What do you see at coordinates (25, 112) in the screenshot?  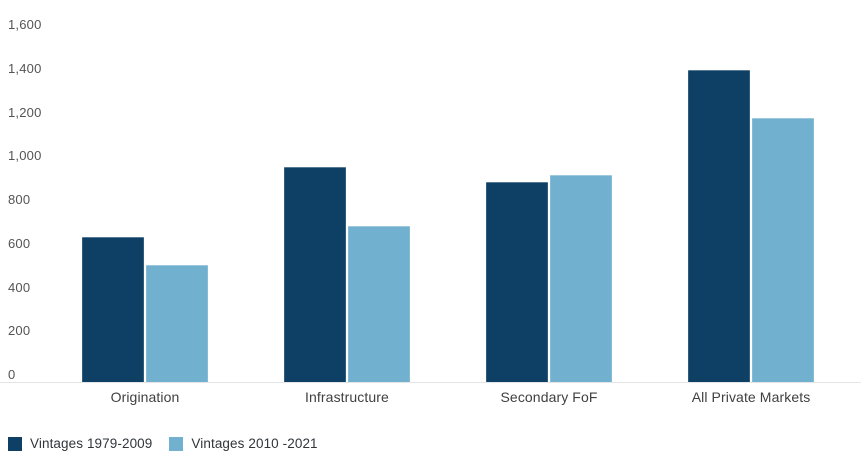 I see `y-tick-label-1-200: 1,200` at bounding box center [25, 112].